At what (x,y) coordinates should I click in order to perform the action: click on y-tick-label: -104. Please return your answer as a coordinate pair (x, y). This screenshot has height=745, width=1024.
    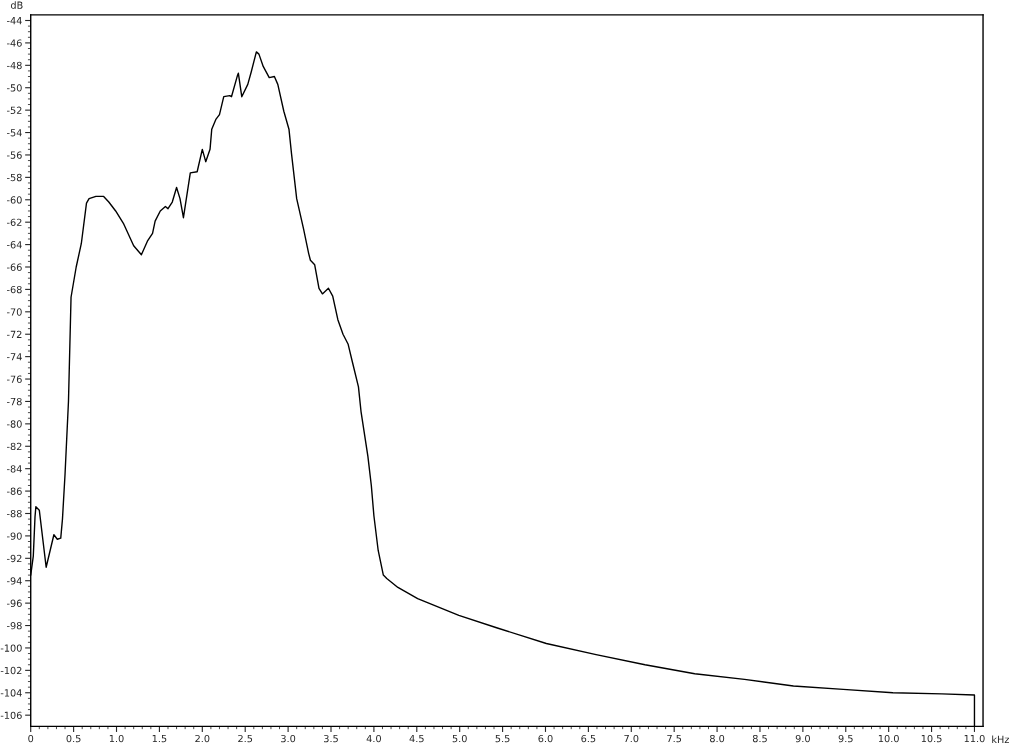
    Looking at the image, I should click on (11, 693).